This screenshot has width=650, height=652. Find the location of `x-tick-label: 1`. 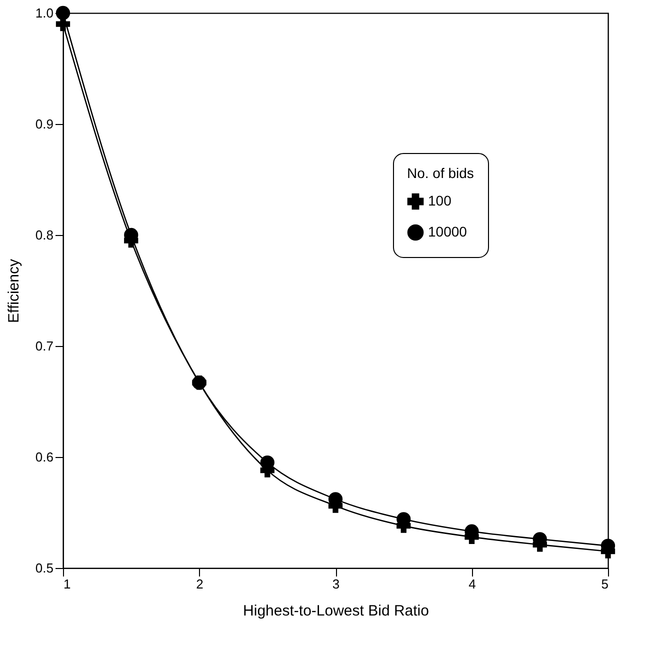

x-tick-label: 1 is located at coordinates (67, 584).